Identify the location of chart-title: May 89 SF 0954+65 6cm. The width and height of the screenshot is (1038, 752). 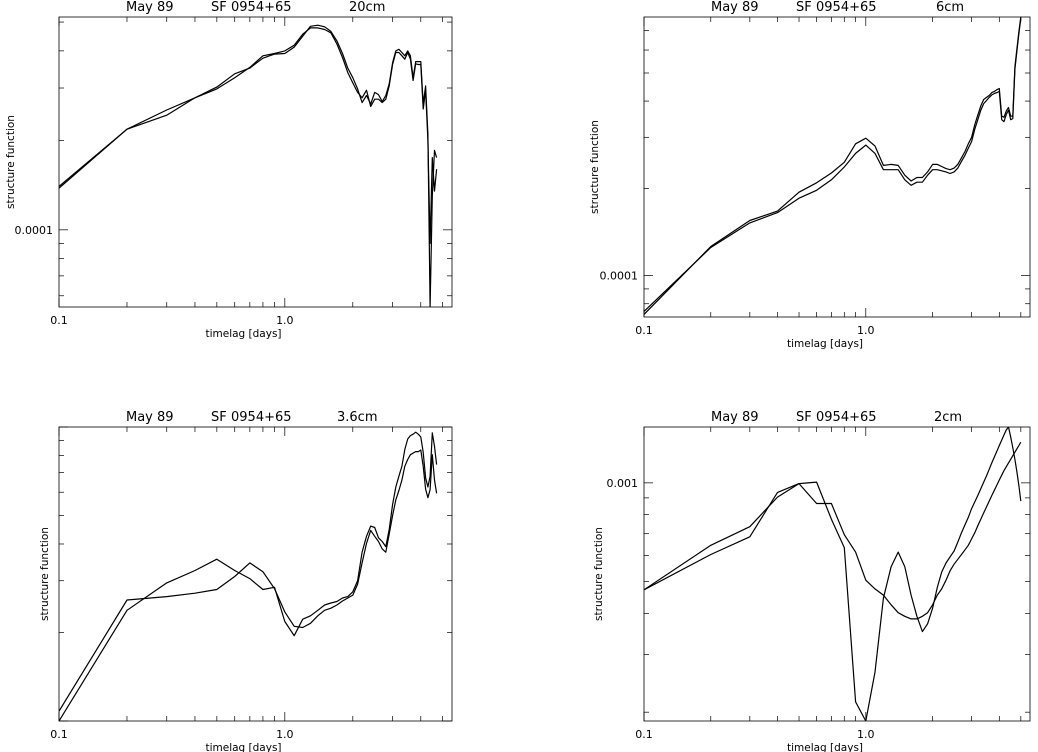
(837, 7).